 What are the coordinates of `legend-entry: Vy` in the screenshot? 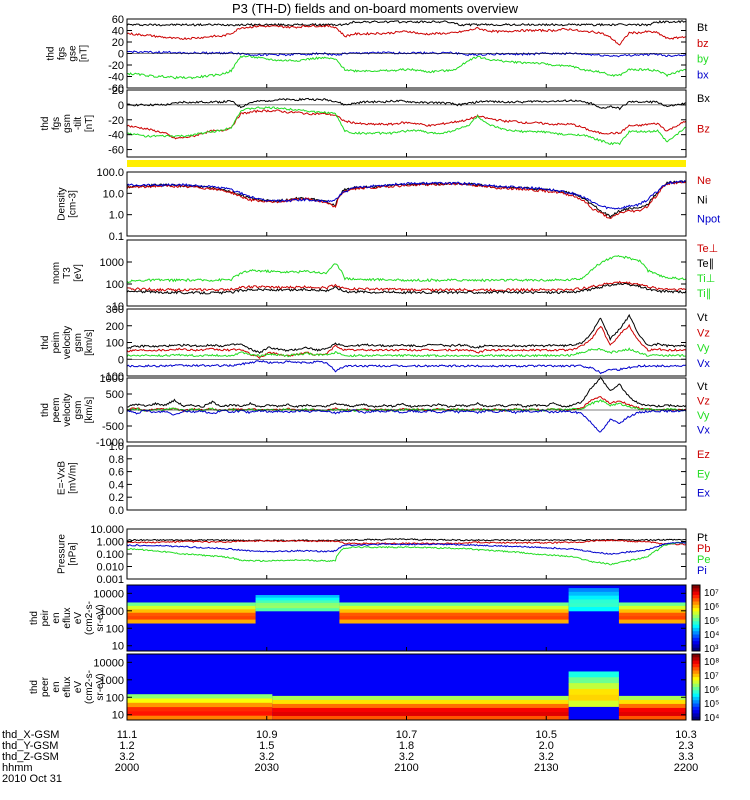 It's located at (703, 416).